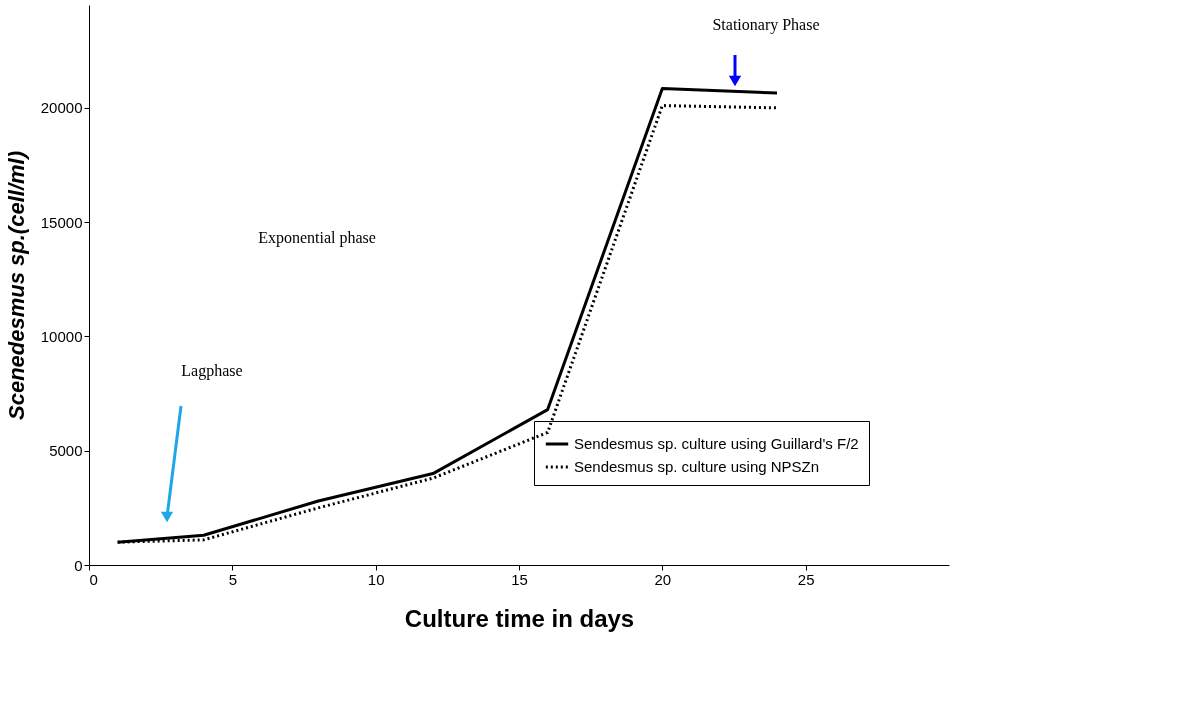 The height and width of the screenshot is (702, 1188). Describe the element at coordinates (806, 579) in the screenshot. I see `x-tick-label: 25` at that location.